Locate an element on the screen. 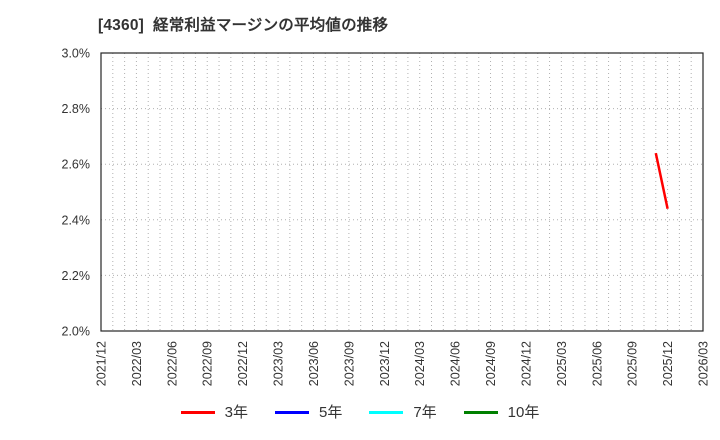 This screenshot has height=440, width=720. legend-item-2: 7年 is located at coordinates (403, 412).